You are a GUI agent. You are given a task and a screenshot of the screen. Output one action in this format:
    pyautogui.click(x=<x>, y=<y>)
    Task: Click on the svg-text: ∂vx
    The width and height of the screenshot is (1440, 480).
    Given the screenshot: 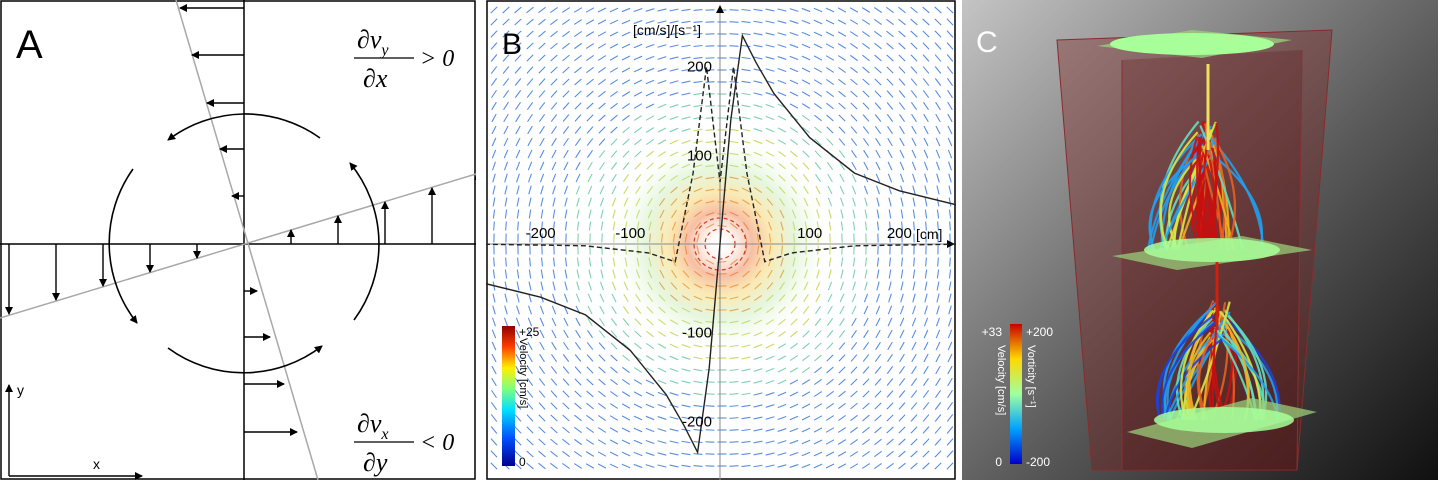 What is the action you would take?
    pyautogui.click(x=373, y=426)
    